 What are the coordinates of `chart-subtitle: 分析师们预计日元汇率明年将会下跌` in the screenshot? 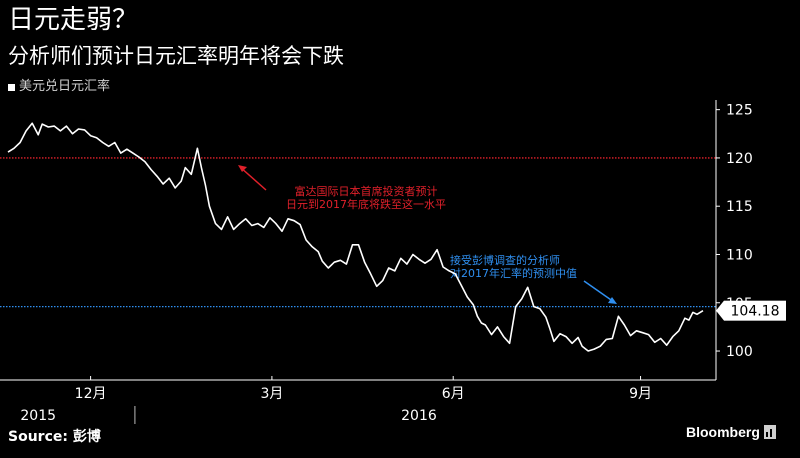 It's located at (176, 56).